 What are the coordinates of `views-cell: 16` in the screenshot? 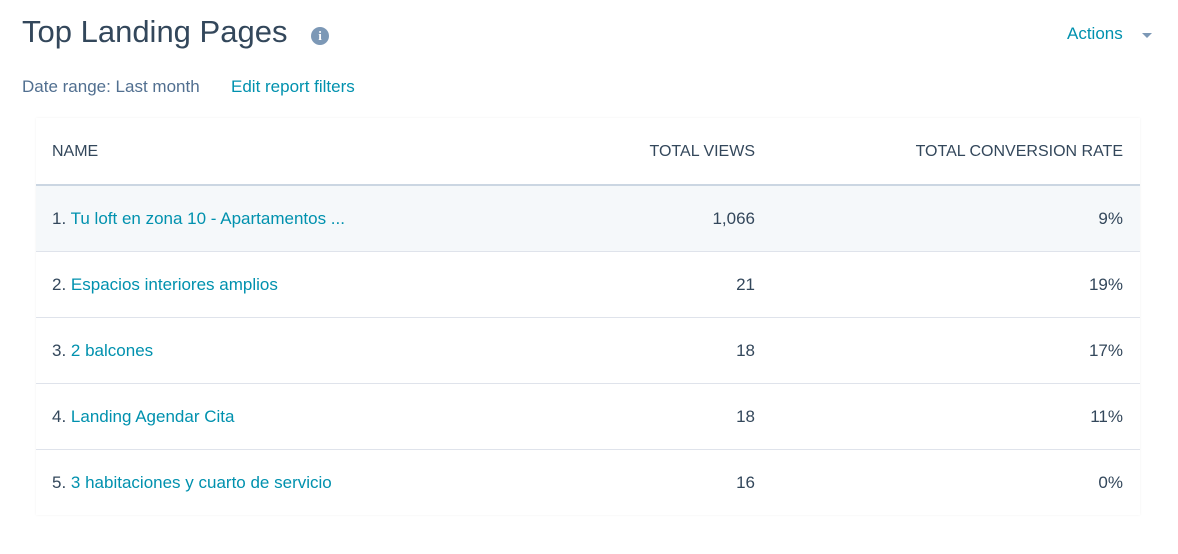 It's located at (745, 482).